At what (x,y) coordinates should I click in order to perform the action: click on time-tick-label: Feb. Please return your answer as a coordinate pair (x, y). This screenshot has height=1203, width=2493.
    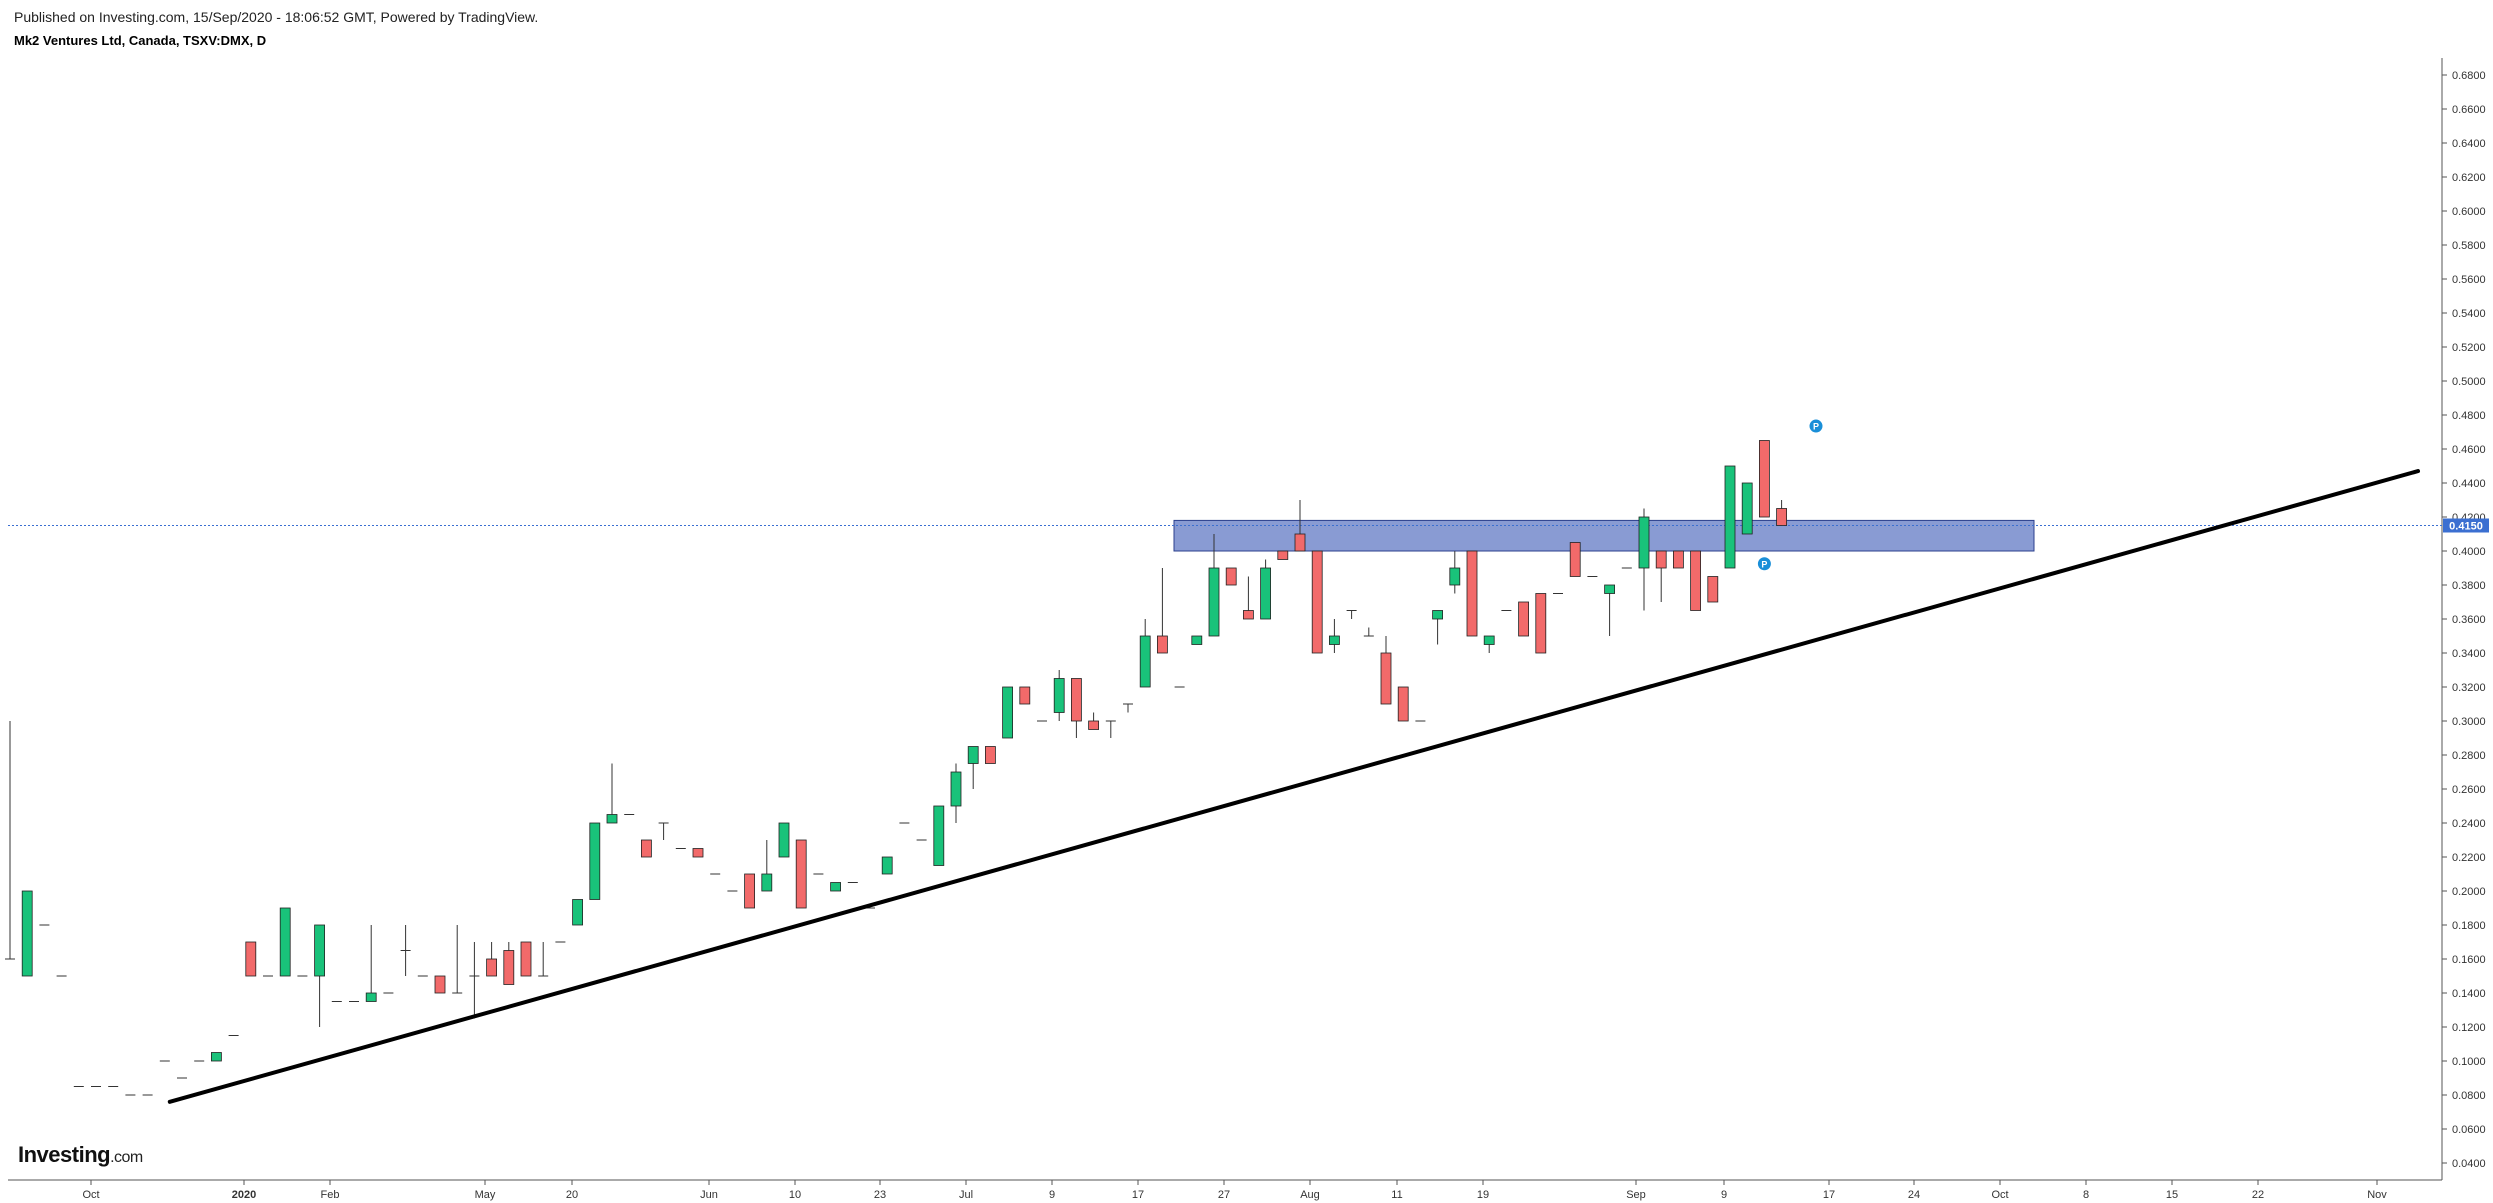
    Looking at the image, I should click on (330, 1195).